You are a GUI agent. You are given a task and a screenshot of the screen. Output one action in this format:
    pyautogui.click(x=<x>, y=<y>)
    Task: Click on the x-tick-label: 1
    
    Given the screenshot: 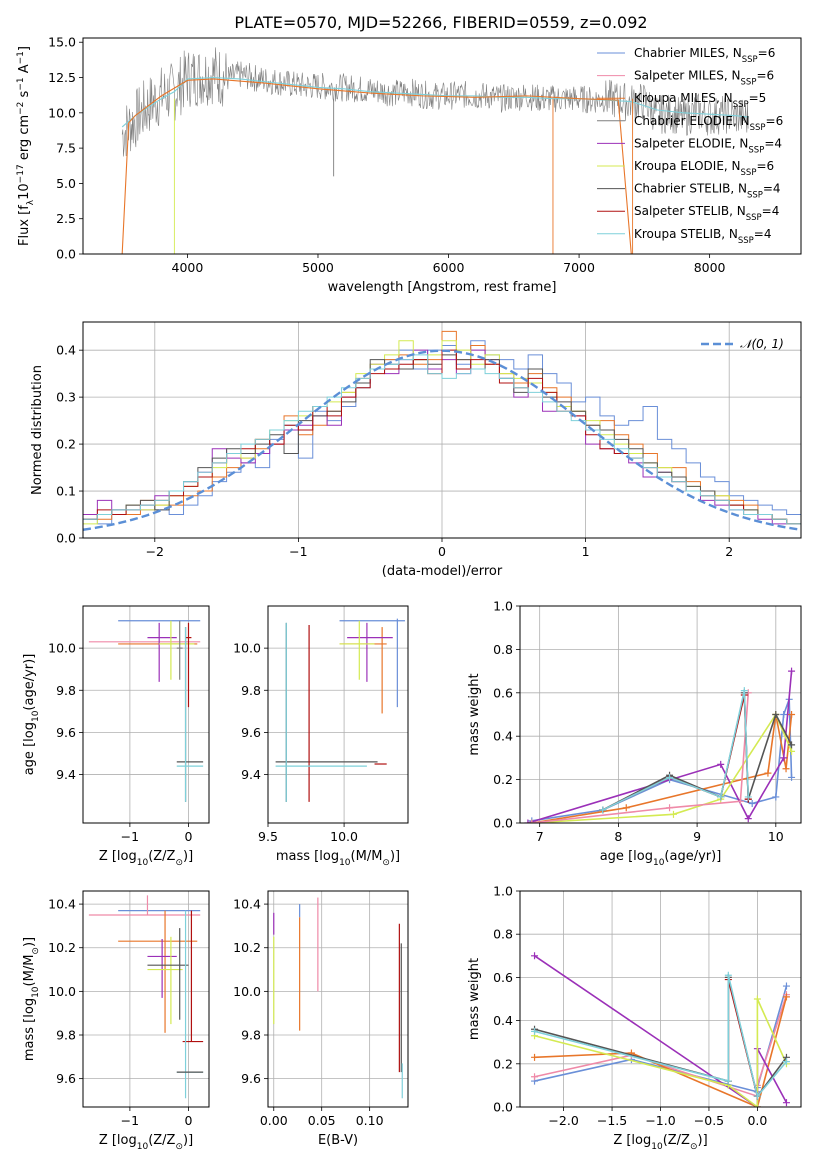 What is the action you would take?
    pyautogui.click(x=586, y=551)
    